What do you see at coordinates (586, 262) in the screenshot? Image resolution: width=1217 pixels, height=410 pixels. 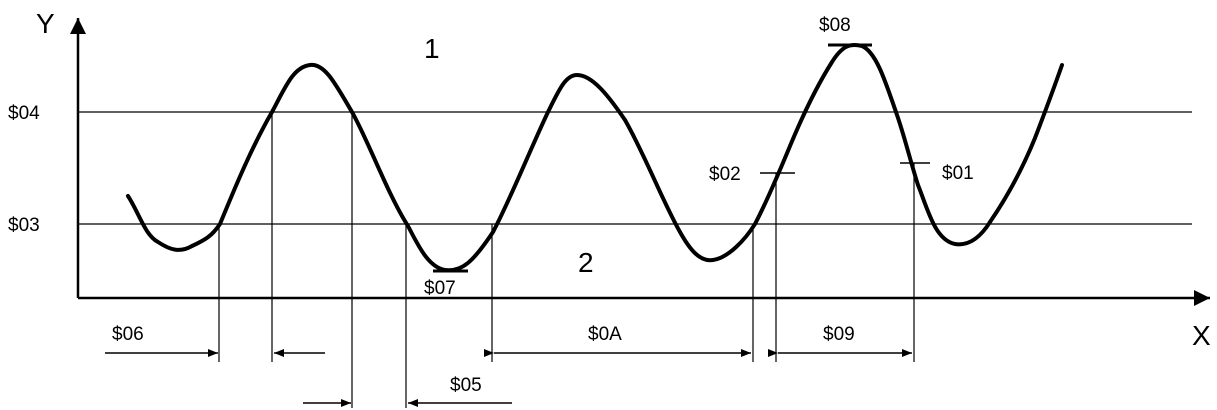 I see `region-label-below: 2` at bounding box center [586, 262].